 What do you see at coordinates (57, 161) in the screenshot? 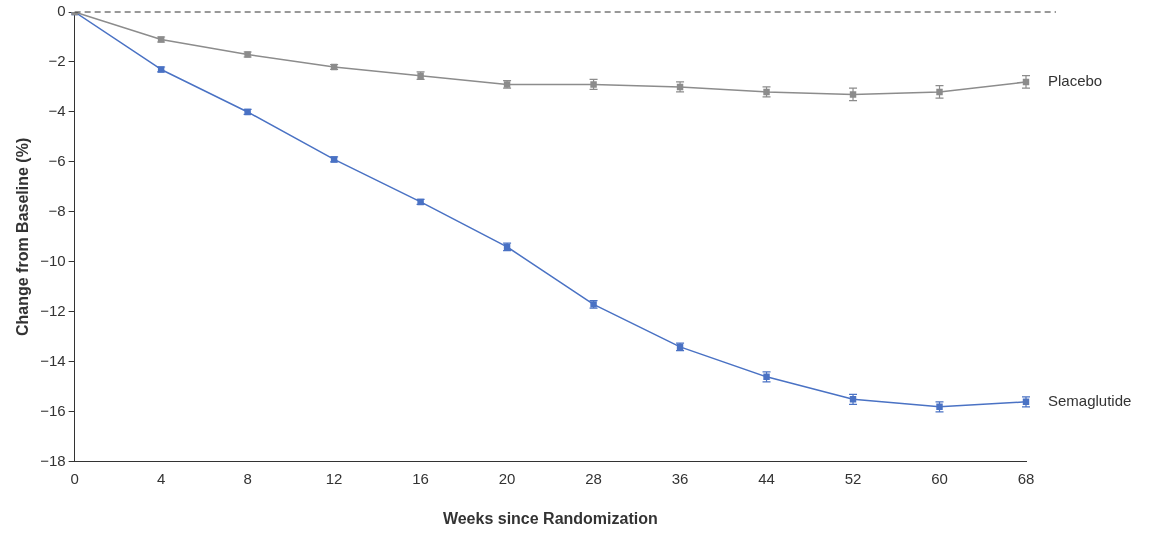
I see `y-tick-label: −6` at bounding box center [57, 161].